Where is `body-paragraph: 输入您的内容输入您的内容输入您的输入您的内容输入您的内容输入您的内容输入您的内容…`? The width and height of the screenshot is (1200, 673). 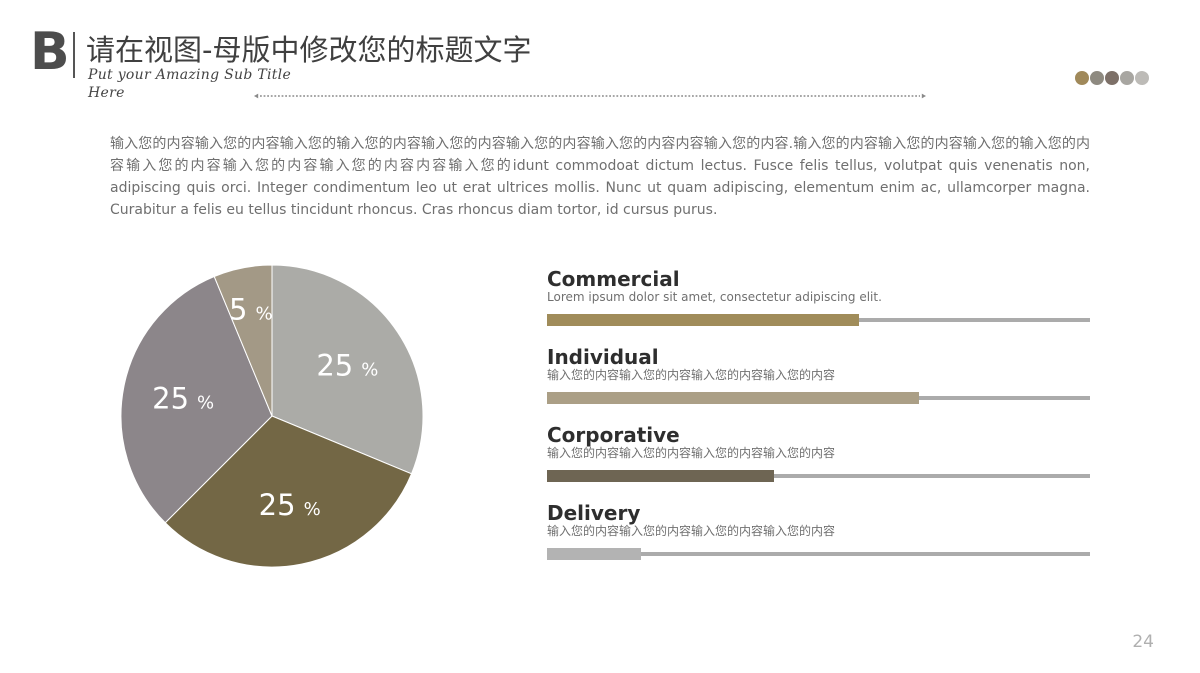 body-paragraph: 输入您的内容输入您的内容输入您的输入您的内容输入您的内容输入您的内容输入您的内容… is located at coordinates (600, 177).